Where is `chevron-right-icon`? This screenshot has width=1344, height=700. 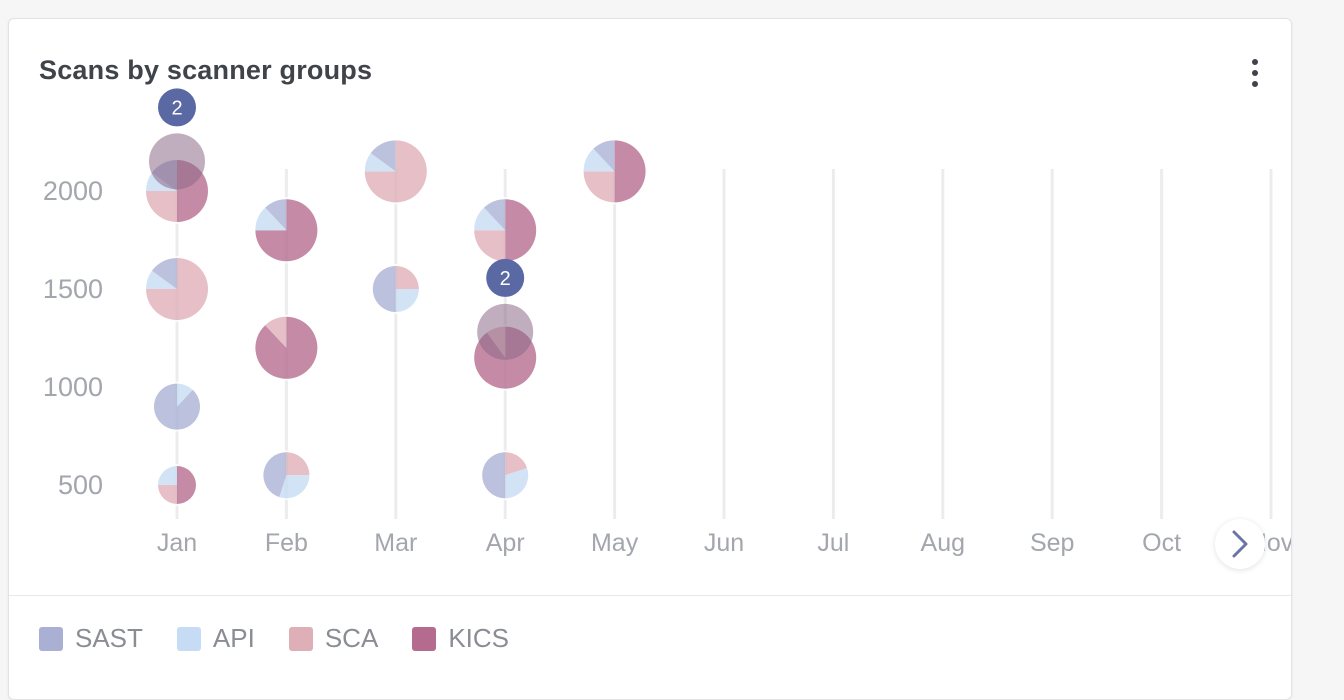
chevron-right-icon is located at coordinates (1240, 544).